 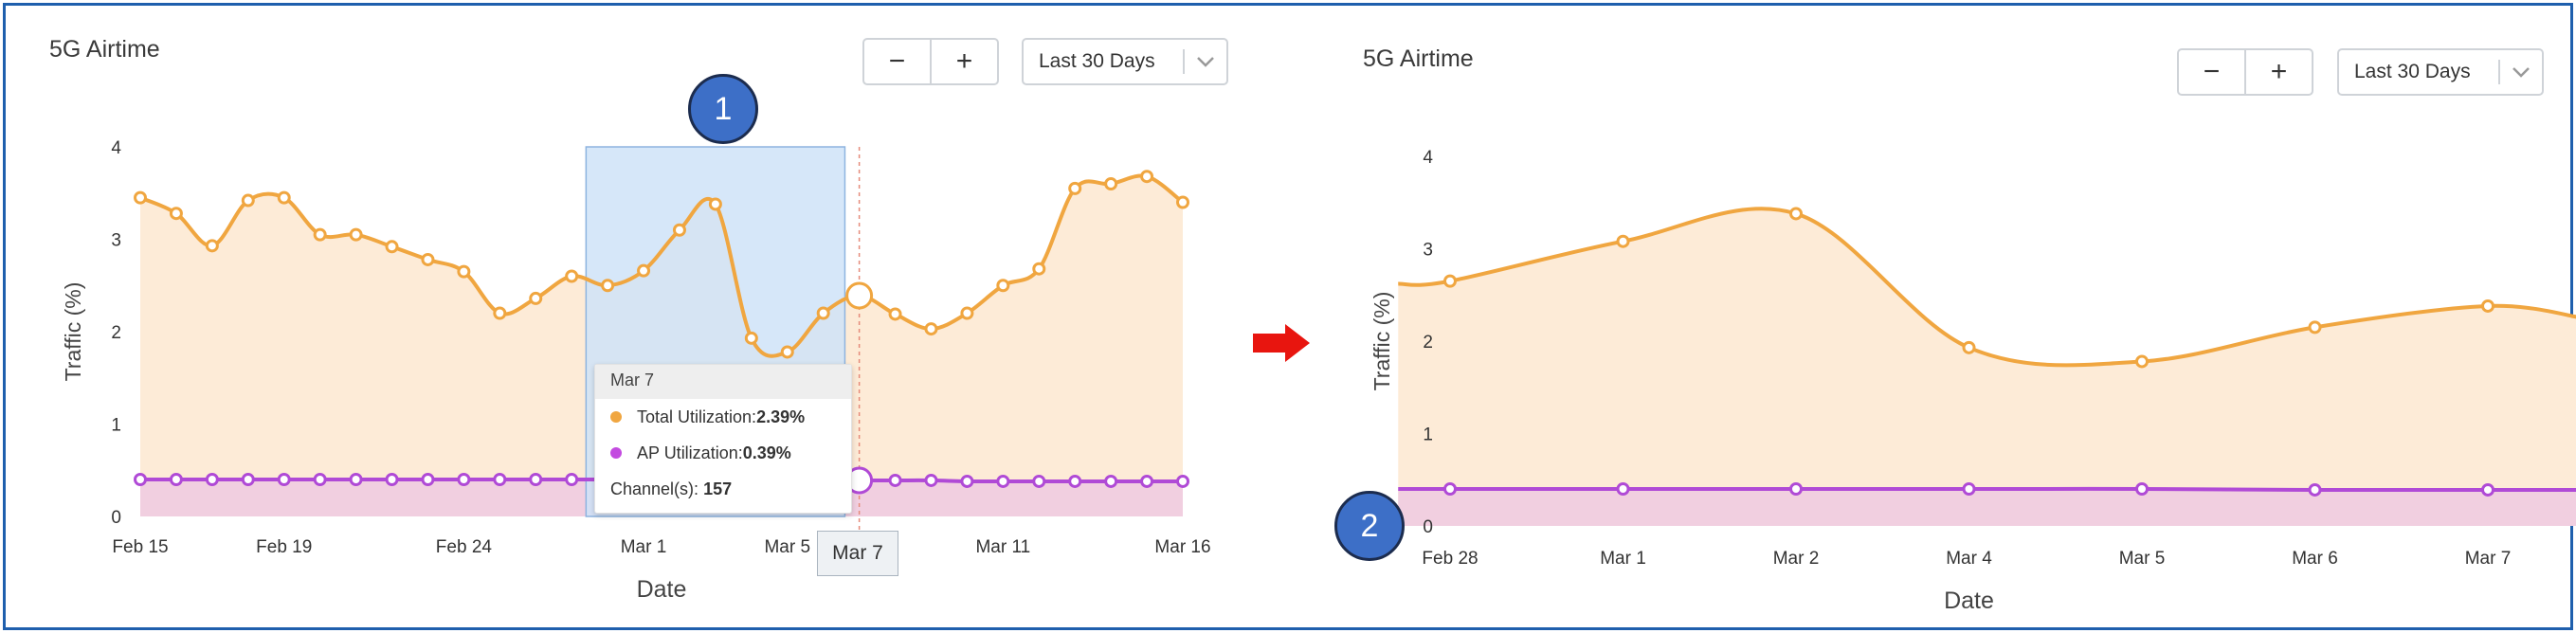 What do you see at coordinates (116, 241) in the screenshot?
I see `y-tick-label: 3` at bounding box center [116, 241].